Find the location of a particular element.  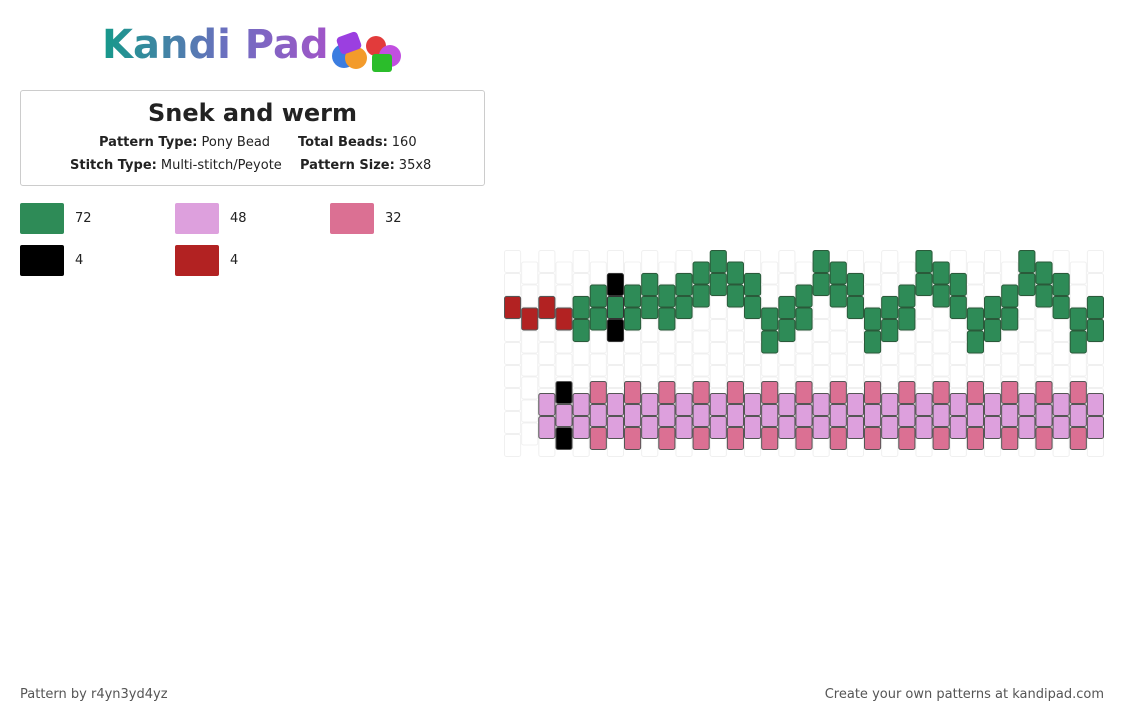

logo: Kandi Pad is located at coordinates (215, 45).